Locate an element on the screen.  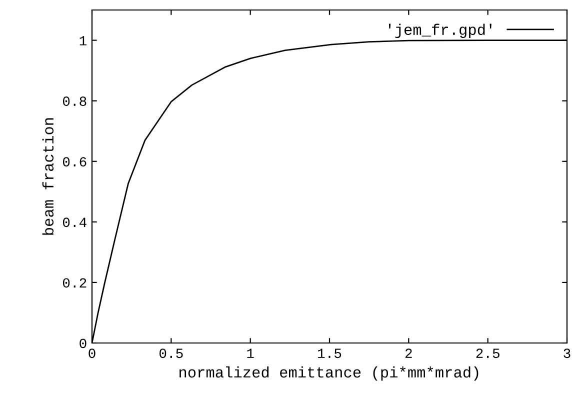
y-tick-label: 0.2 is located at coordinates (74, 283).